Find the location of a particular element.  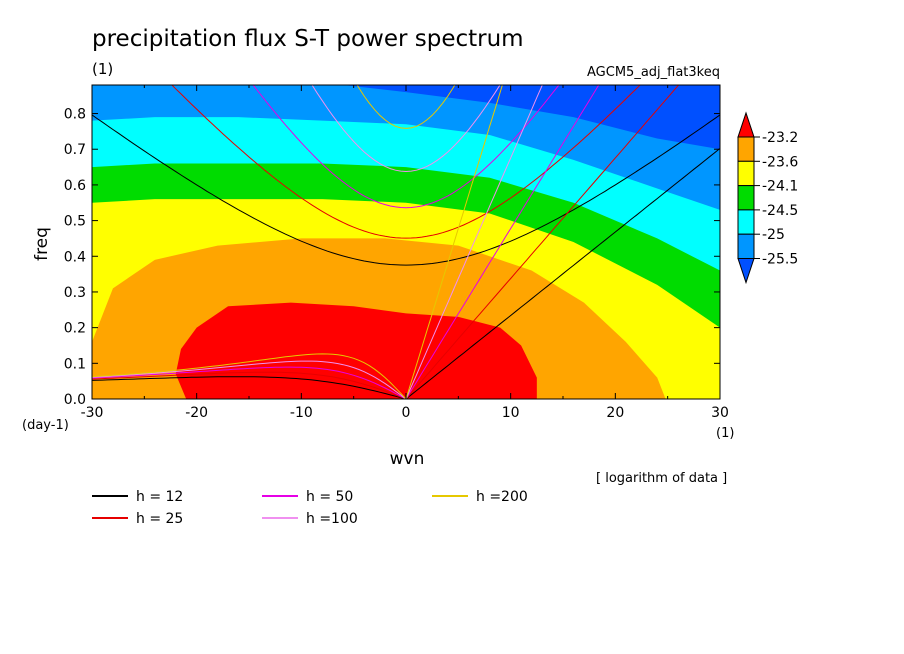

y-tick-label: 0.6 is located at coordinates (75, 186).